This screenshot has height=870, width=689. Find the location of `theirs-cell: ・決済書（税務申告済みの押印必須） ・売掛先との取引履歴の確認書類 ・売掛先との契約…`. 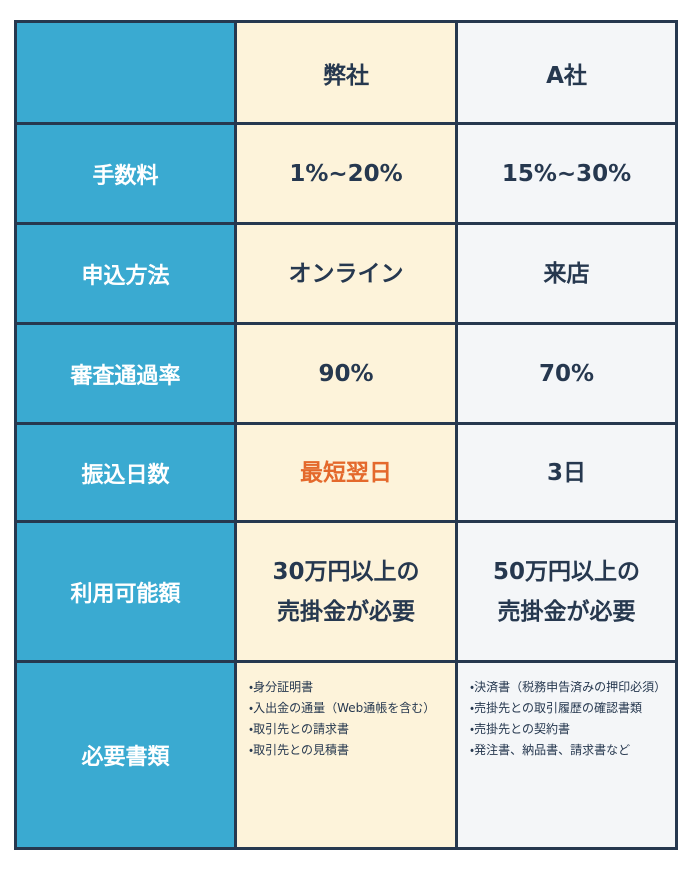

theirs-cell: ・決済書（税務申告済みの押印必須） ・売掛先との取引履歴の確認書類 ・売掛先との契約… is located at coordinates (566, 755).